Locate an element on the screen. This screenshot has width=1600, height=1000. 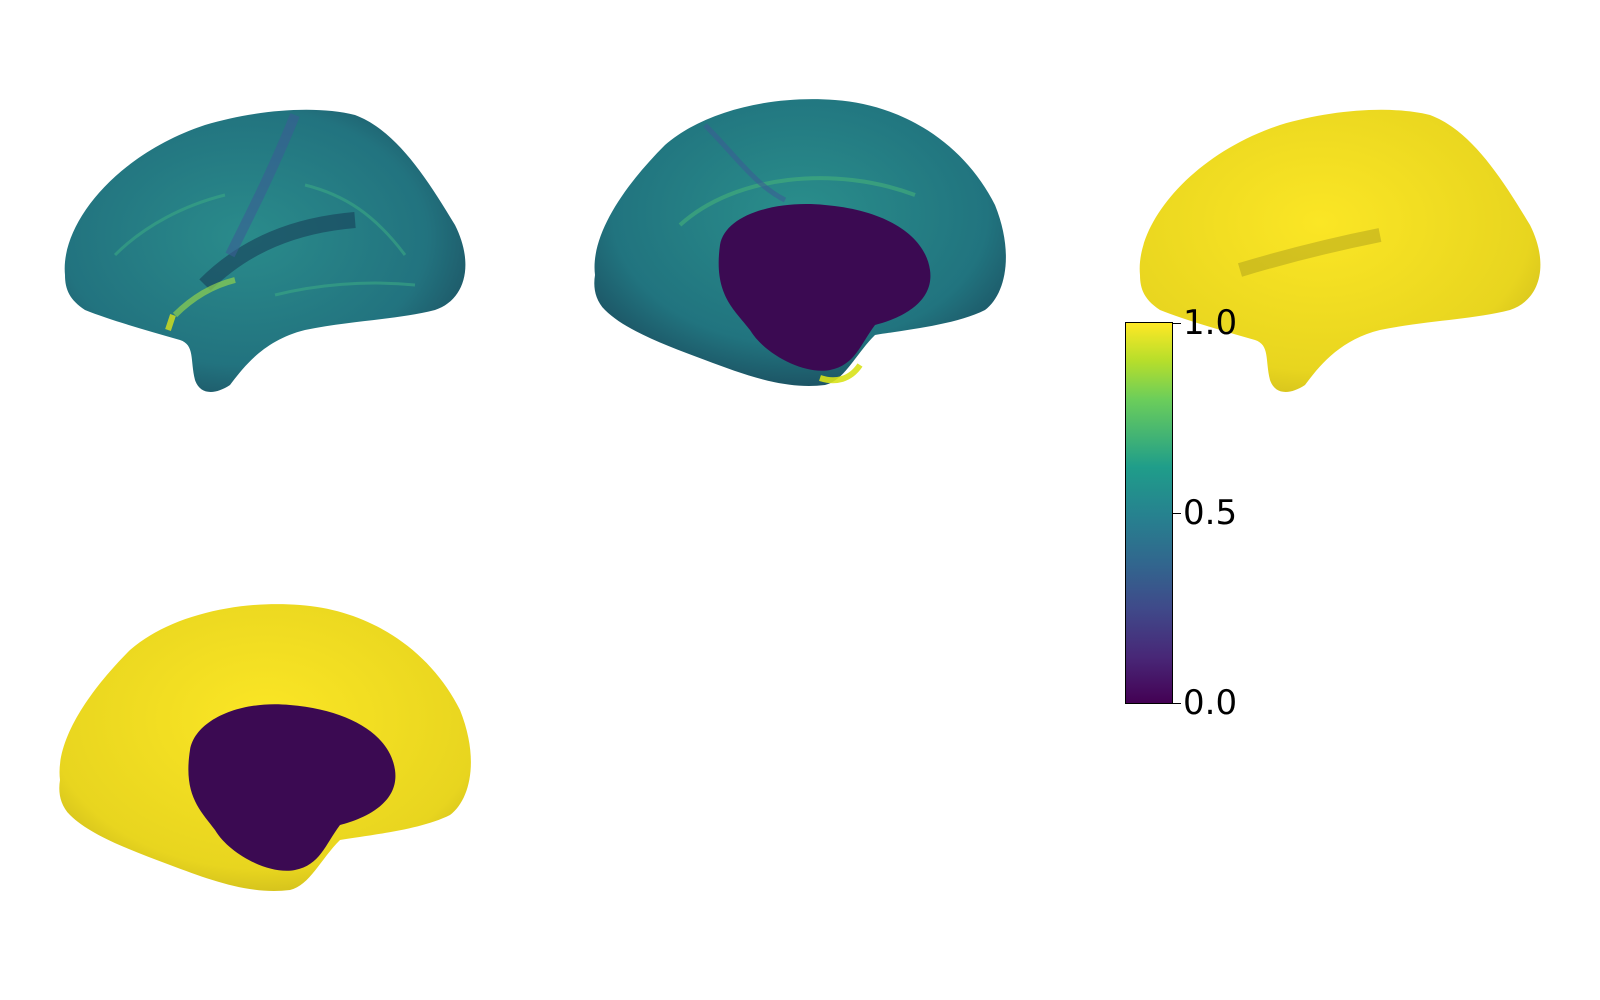
central-sulcus is located at coordinates (262, 185).